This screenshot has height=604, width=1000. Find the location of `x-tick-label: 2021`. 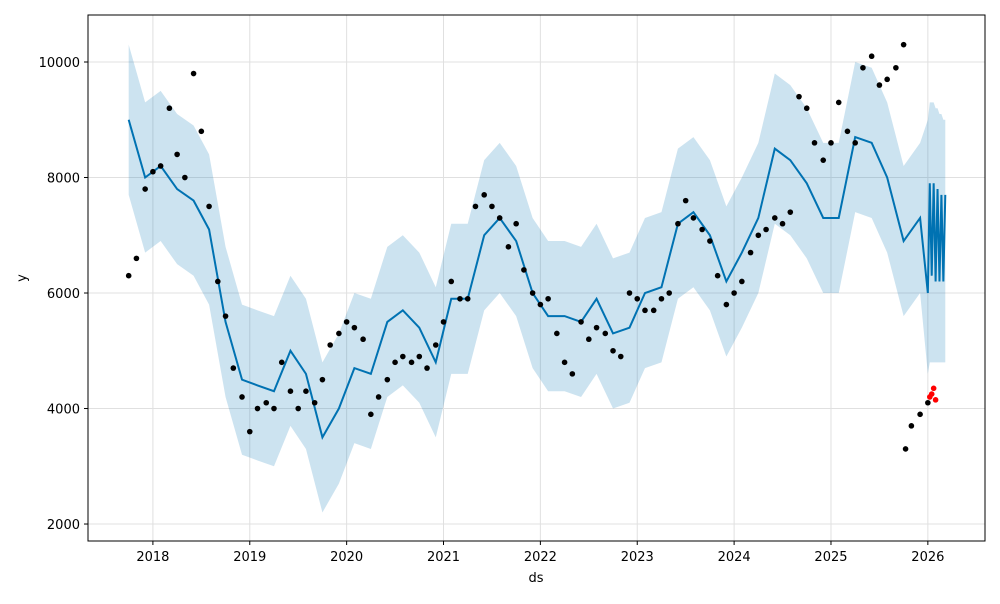

x-tick-label: 2021 is located at coordinates (443, 557).